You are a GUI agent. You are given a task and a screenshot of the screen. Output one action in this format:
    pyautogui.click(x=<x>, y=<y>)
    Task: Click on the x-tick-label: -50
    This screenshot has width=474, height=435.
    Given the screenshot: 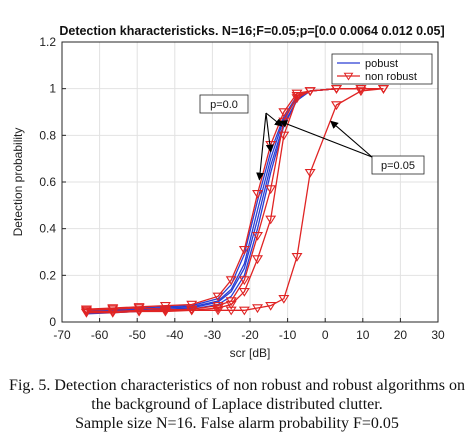 What is the action you would take?
    pyautogui.click(x=138, y=335)
    